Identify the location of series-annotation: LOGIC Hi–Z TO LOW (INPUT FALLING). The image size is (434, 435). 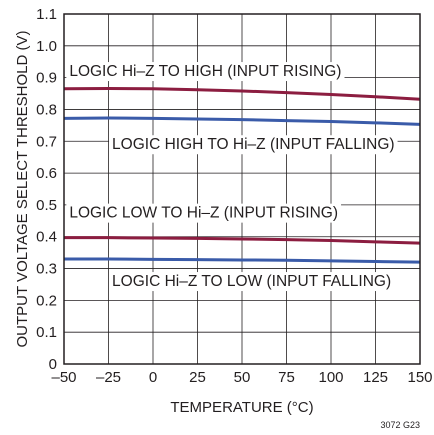
(252, 282).